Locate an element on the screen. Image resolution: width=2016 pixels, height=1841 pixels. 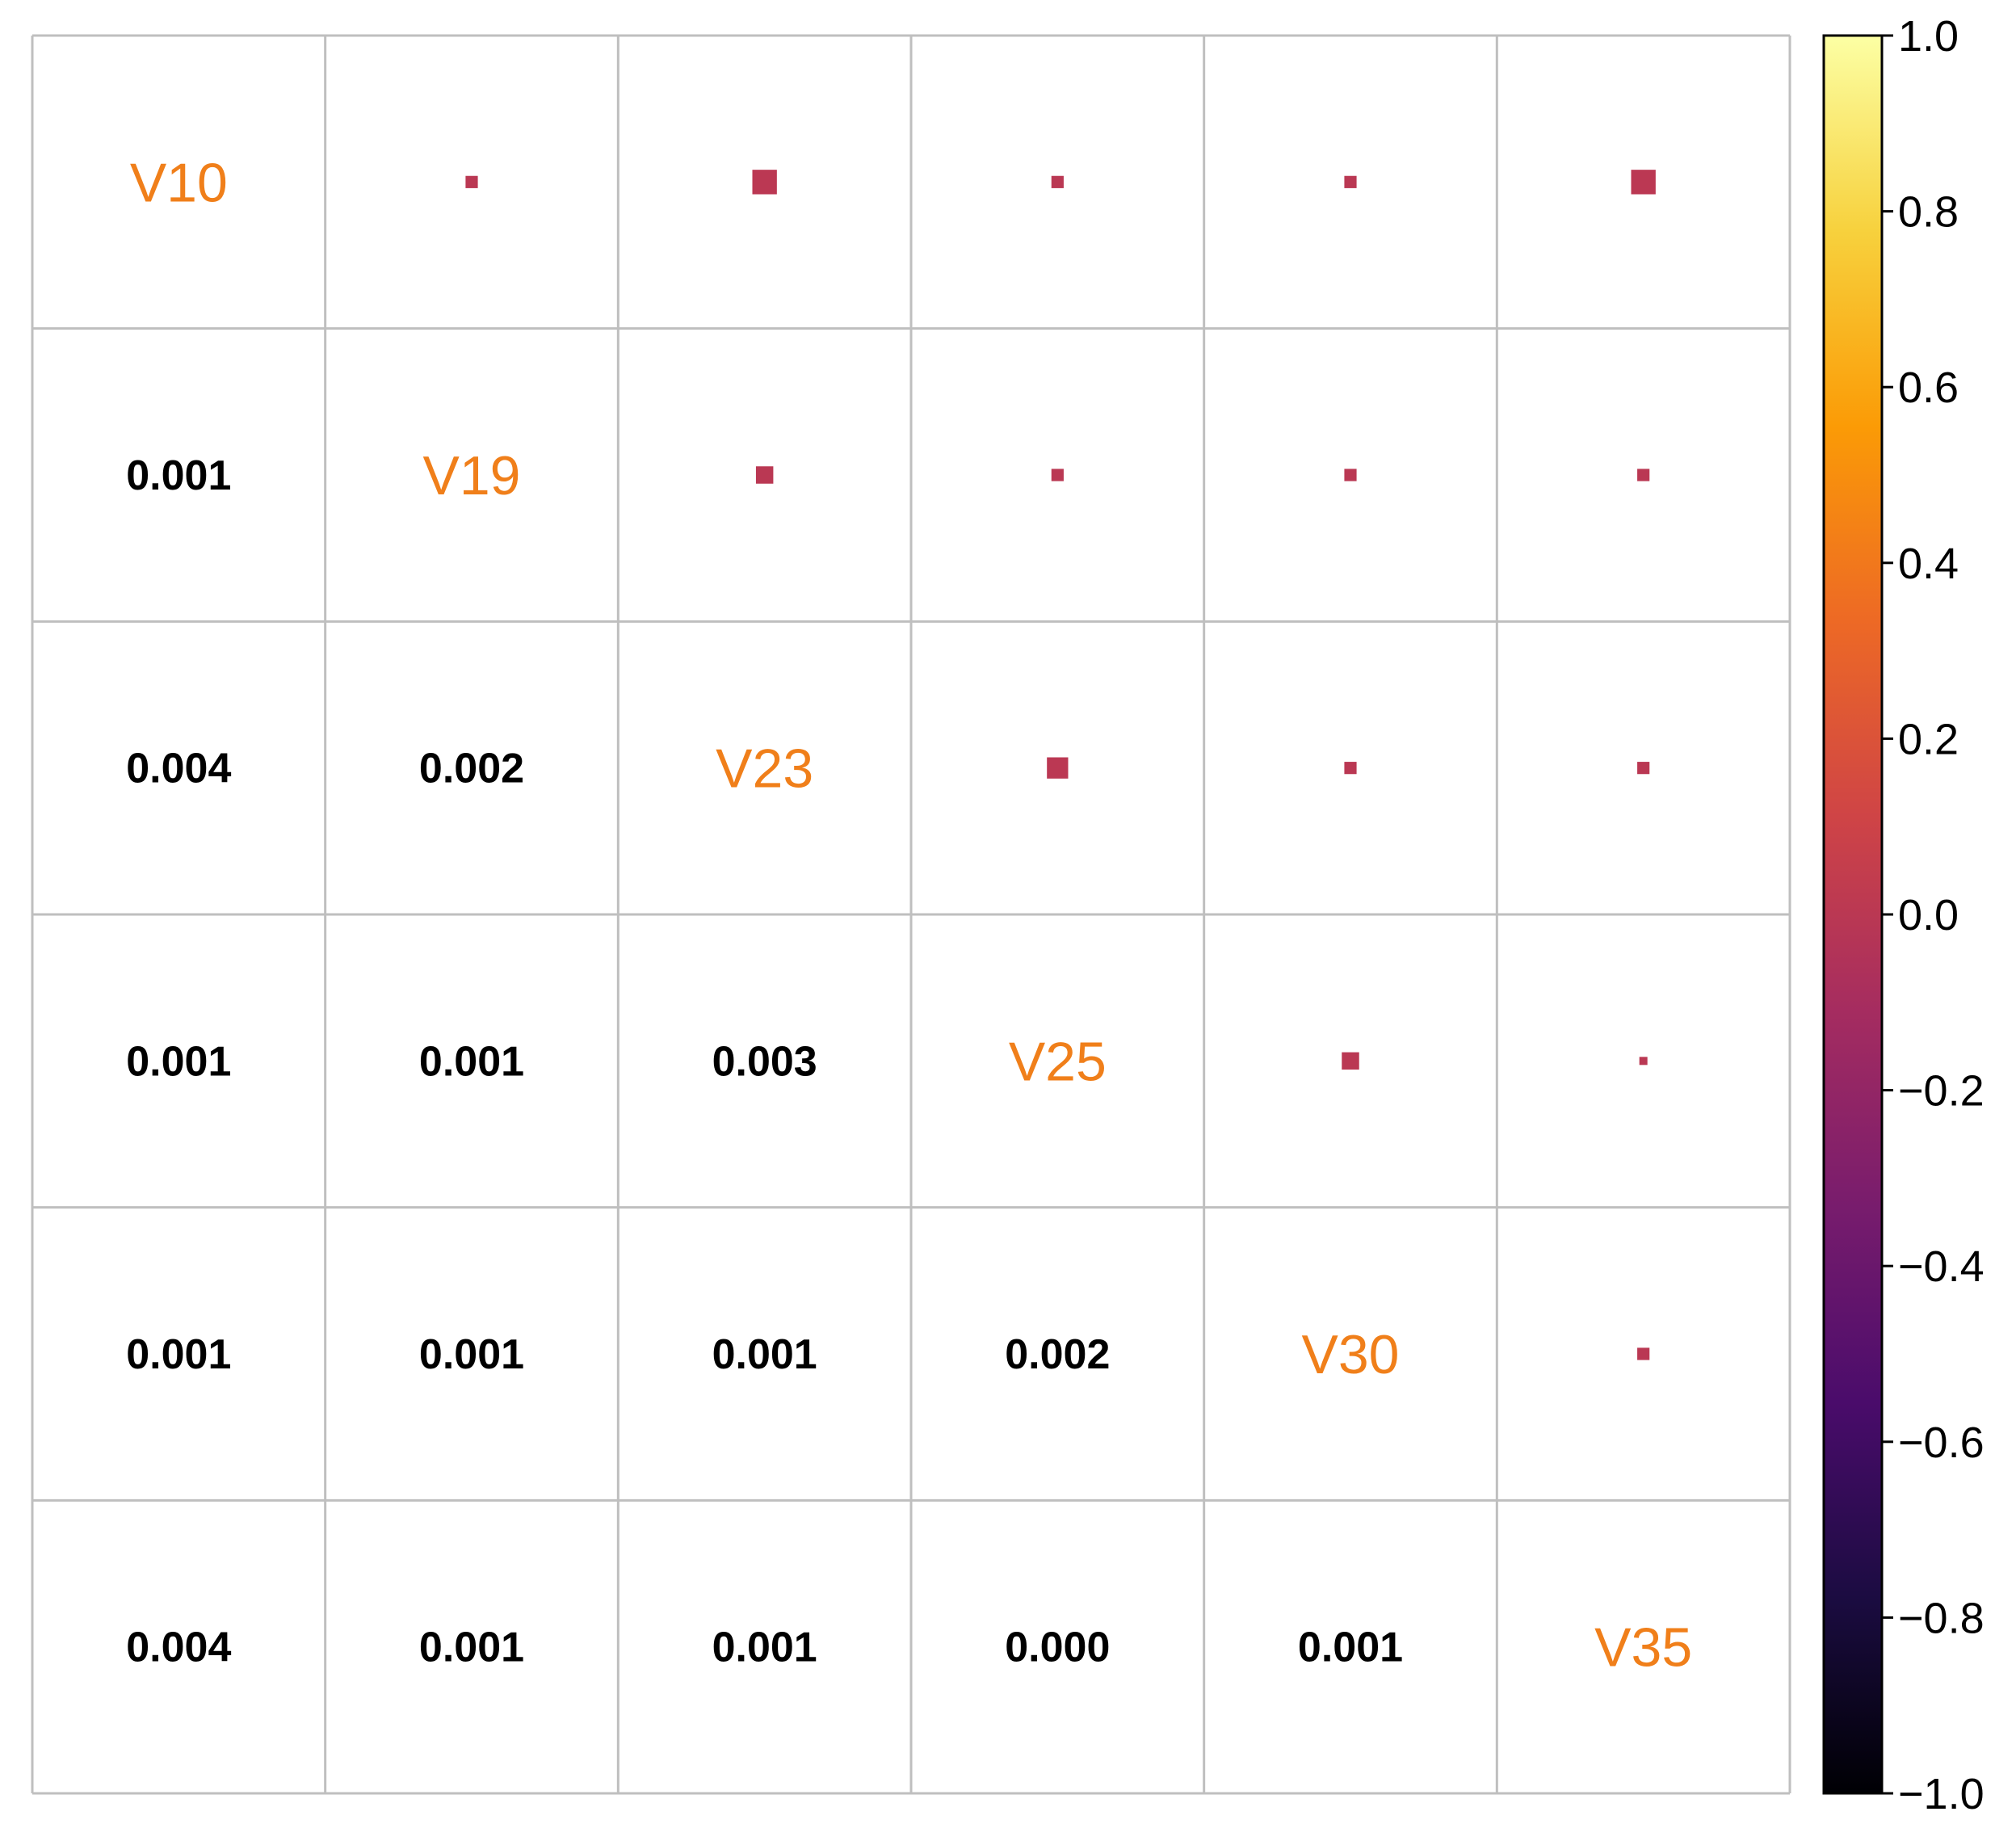
colorbar-tick-label: −0.8 is located at coordinates (1941, 1618).